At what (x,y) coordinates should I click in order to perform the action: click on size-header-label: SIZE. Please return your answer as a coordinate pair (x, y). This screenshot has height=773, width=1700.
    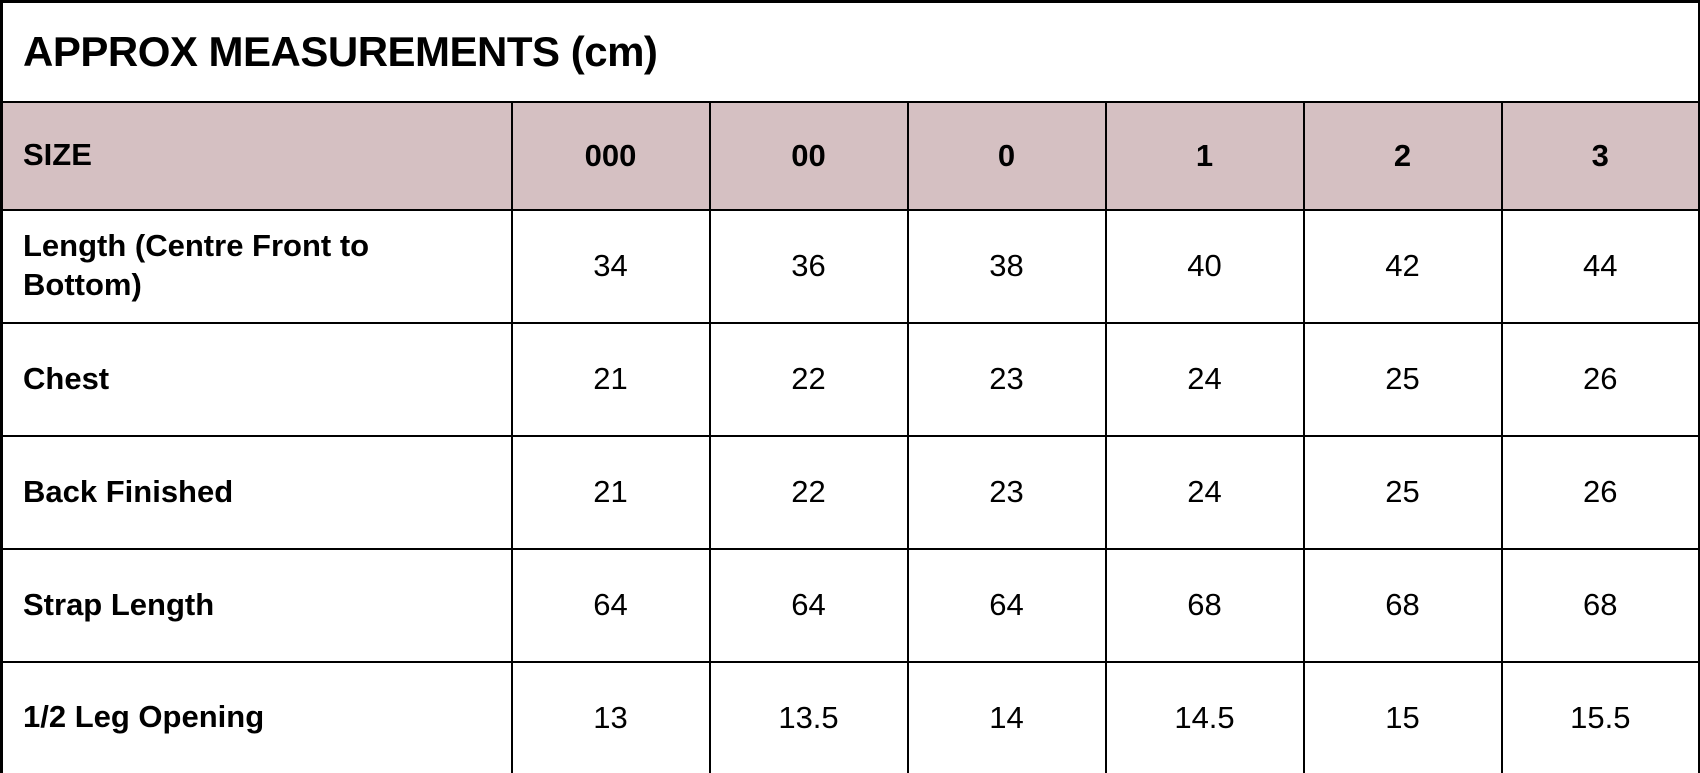
    Looking at the image, I should click on (256, 155).